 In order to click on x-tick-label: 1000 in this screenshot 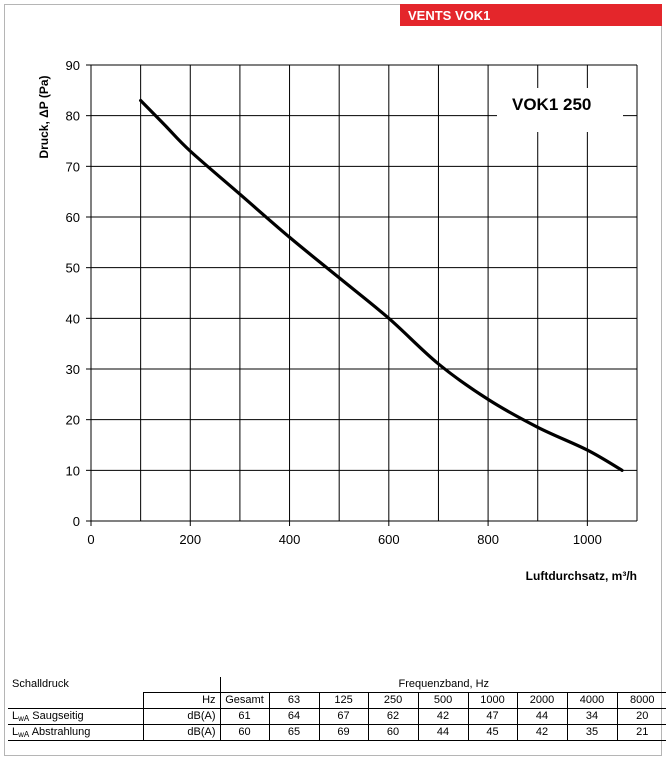, I will do `click(587, 539)`.